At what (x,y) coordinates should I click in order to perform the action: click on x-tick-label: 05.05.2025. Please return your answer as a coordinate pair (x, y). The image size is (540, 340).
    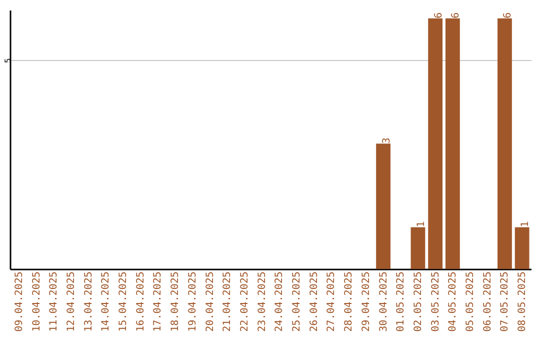
    Looking at the image, I should click on (470, 302).